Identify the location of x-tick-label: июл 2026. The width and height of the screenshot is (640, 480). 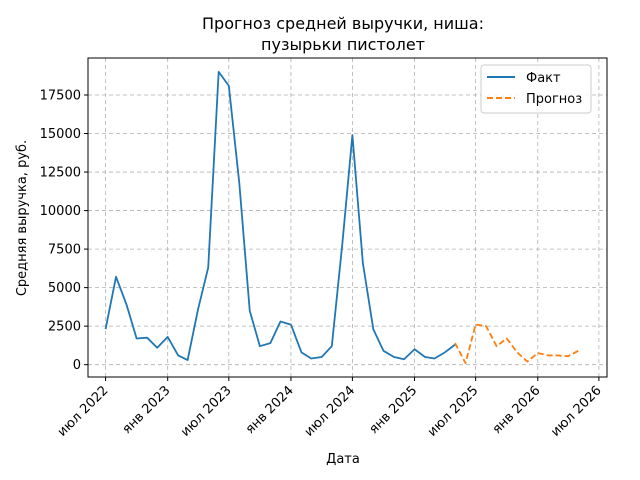
(576, 411).